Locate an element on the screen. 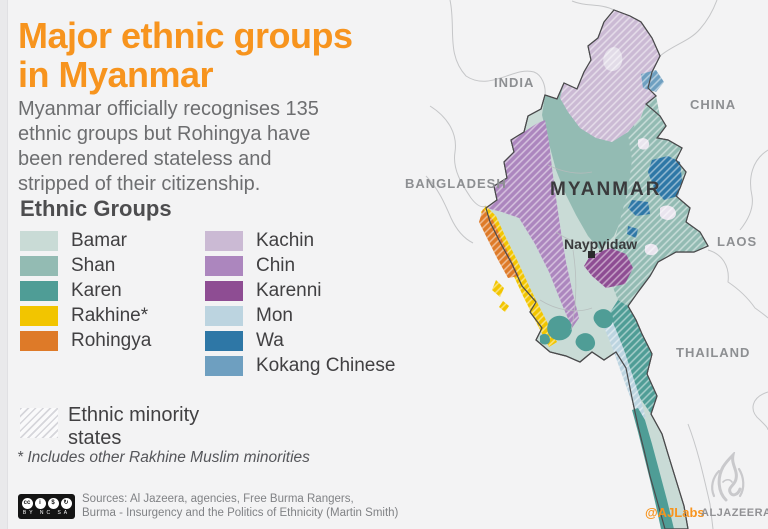 The height and width of the screenshot is (529, 768). legend-label: Wa is located at coordinates (270, 340).